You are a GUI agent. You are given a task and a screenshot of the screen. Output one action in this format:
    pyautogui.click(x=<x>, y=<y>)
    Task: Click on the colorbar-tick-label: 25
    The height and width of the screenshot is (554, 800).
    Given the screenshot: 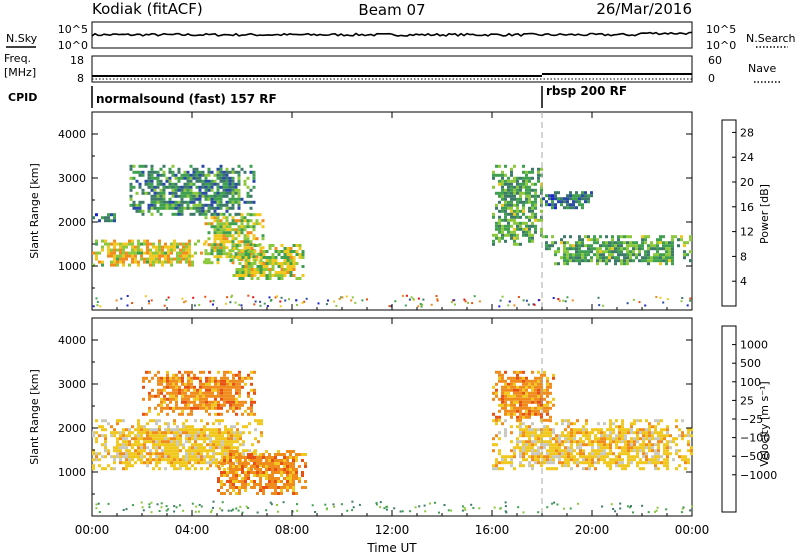 What is the action you would take?
    pyautogui.click(x=747, y=400)
    